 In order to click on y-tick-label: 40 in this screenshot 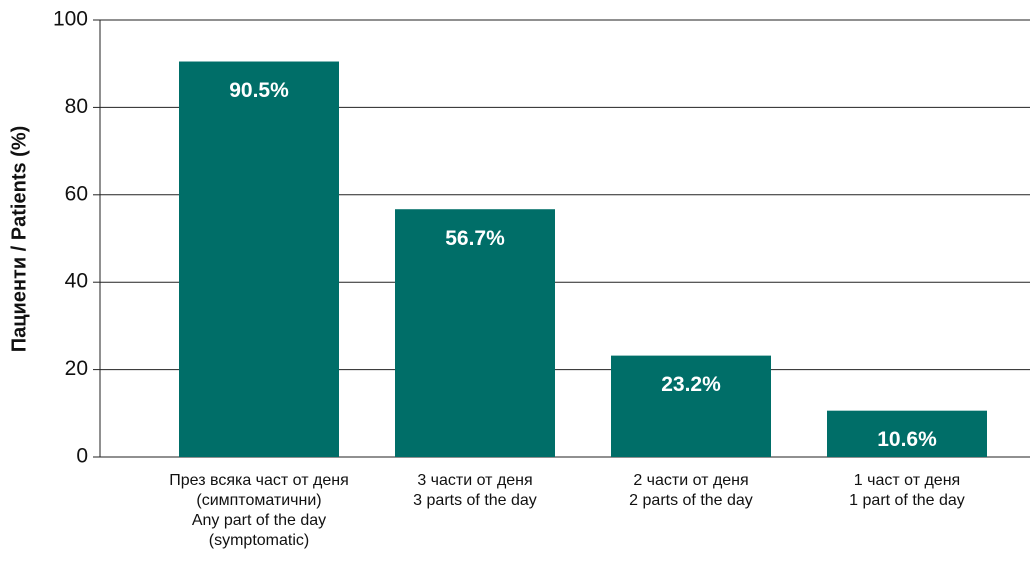, I will do `click(76, 281)`.